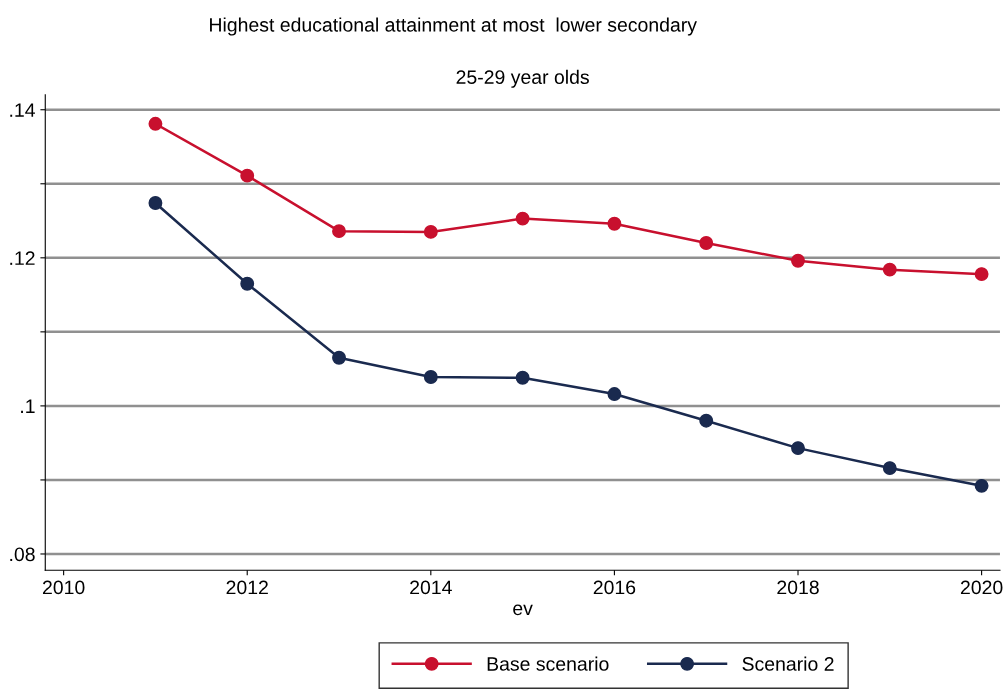 The height and width of the screenshot is (698, 1006). I want to click on x-tick-label: 2014, so click(431, 587).